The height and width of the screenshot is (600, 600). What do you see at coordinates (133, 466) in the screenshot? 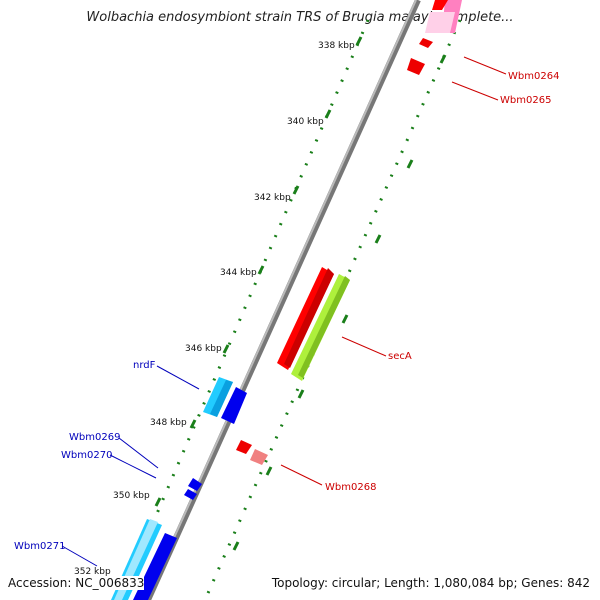
I see `leader-wbm0270` at bounding box center [133, 466].